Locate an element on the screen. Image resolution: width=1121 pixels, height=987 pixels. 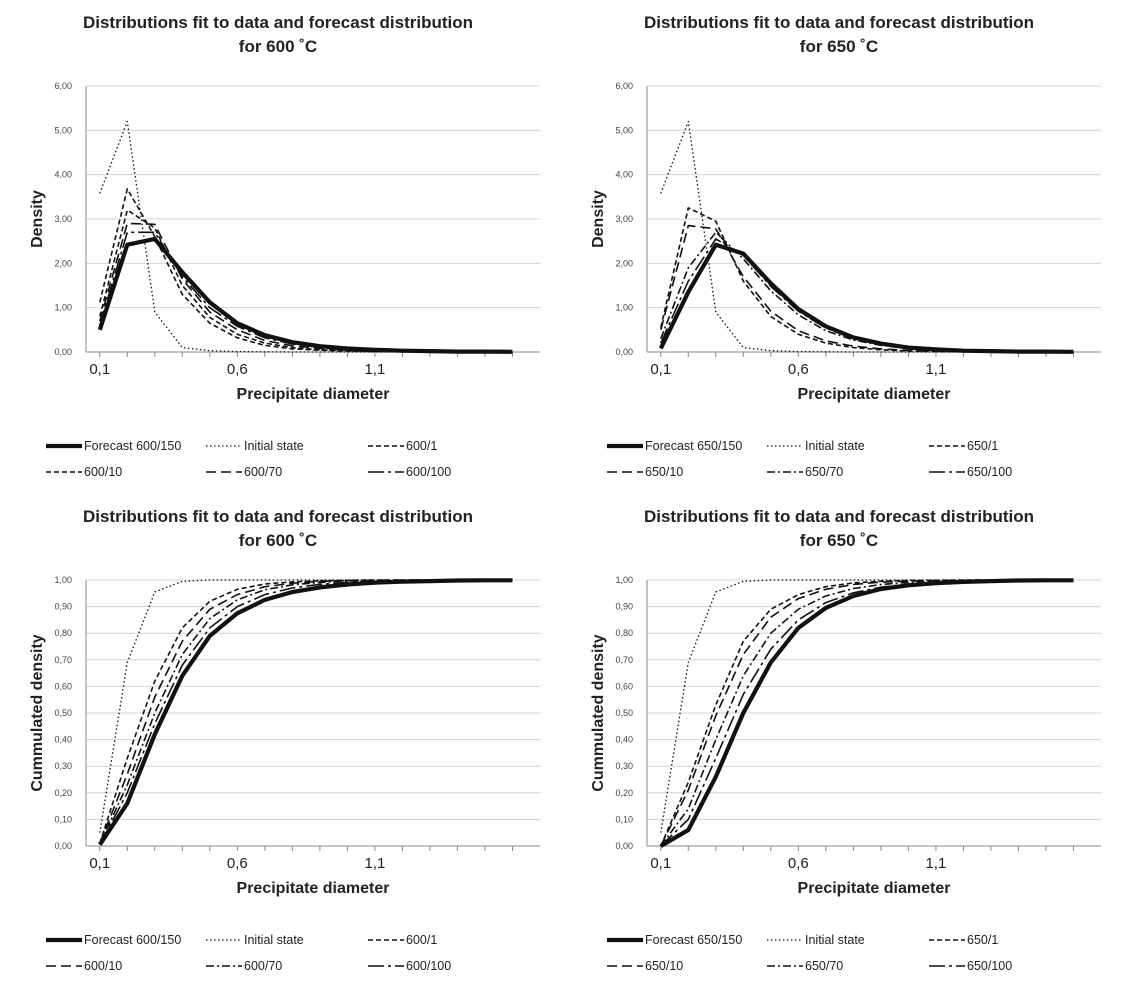
legend-label: 650/1 is located at coordinates (982, 940).